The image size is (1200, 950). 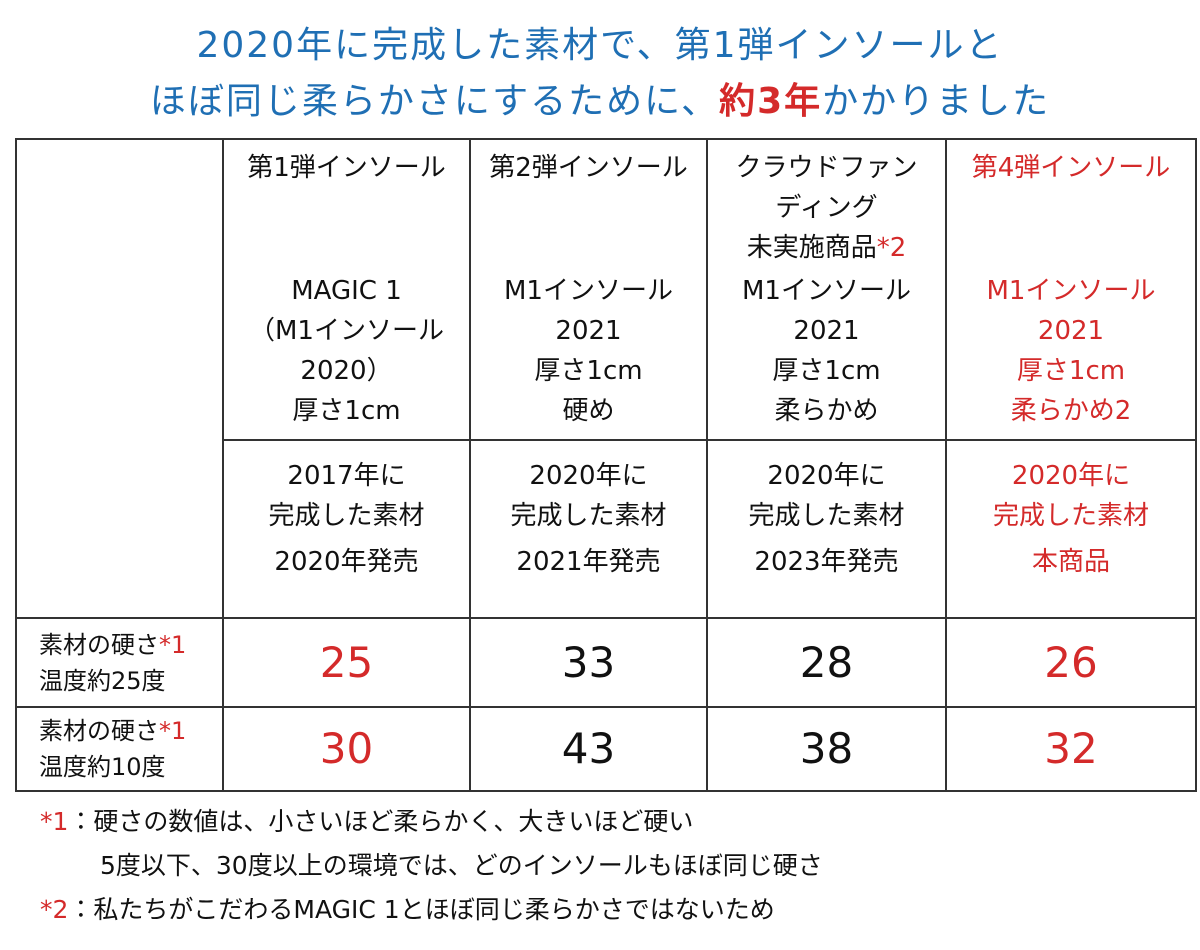 I want to click on footnote-line: *2：私たちがこだわるMAGIC 1とほぼ同じ柔らかさではないため, so click(x=431, y=910).